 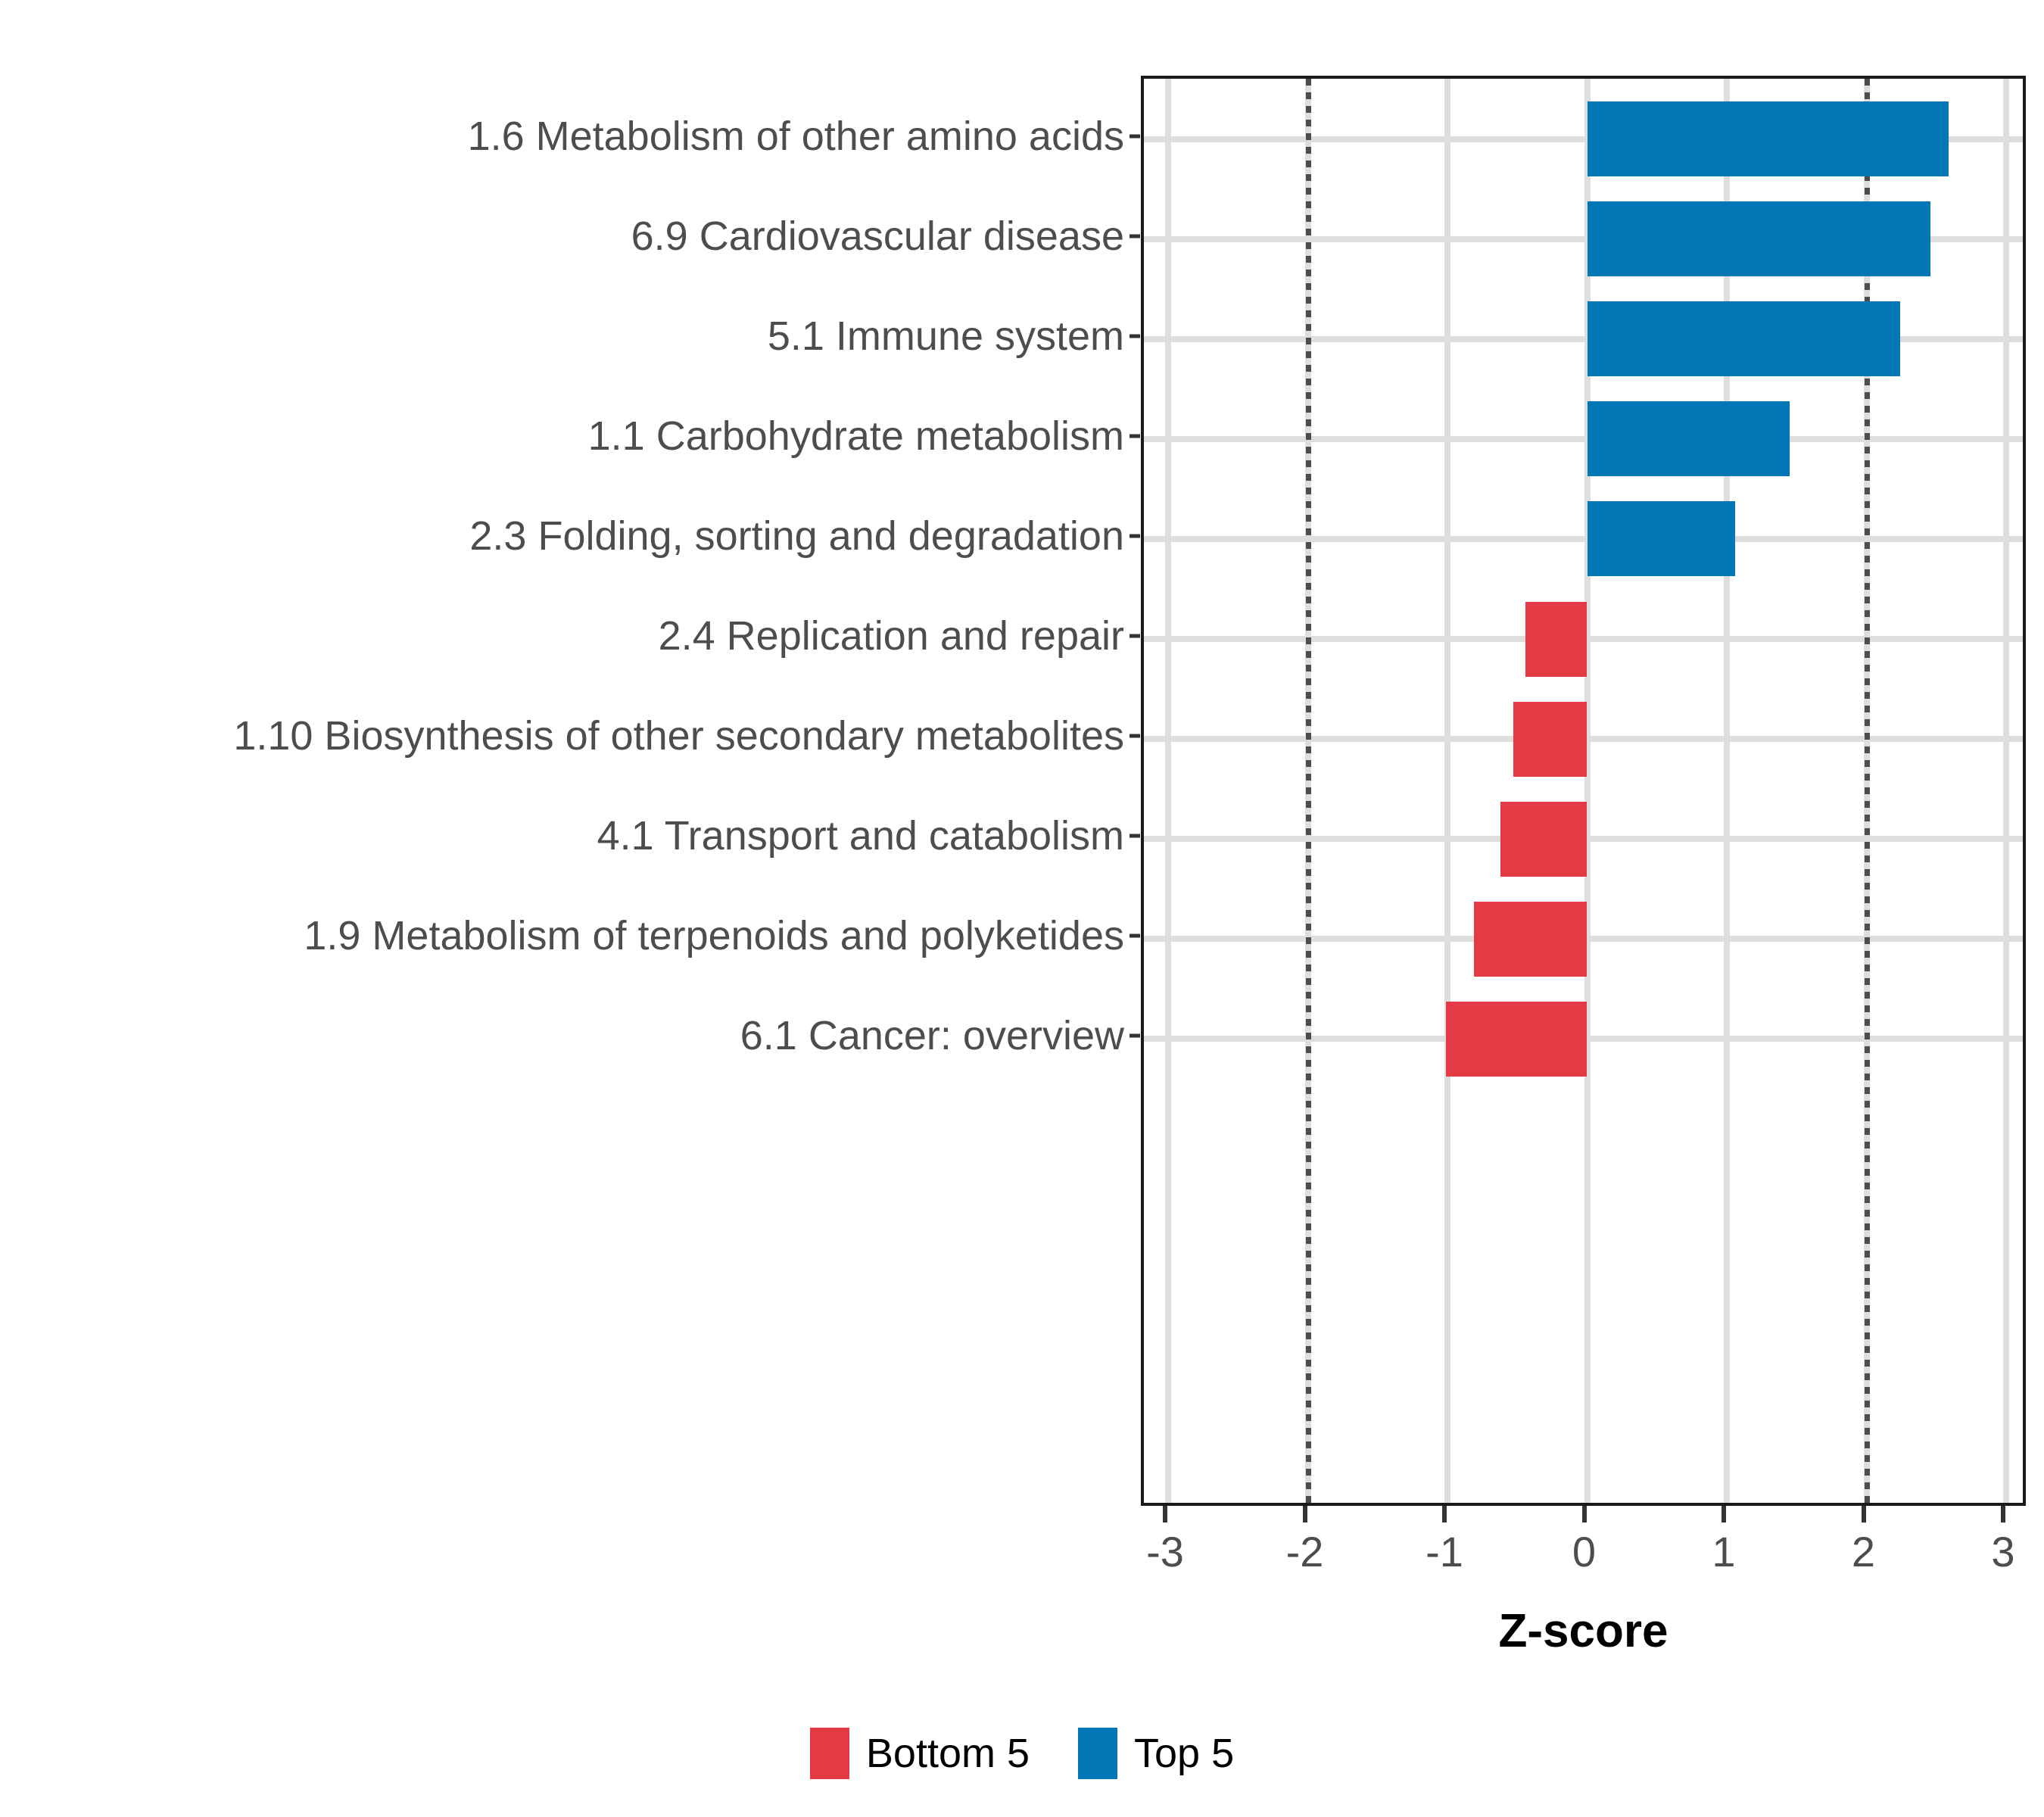 What do you see at coordinates (1304, 1551) in the screenshot?
I see `x-axis-tick-label: -2` at bounding box center [1304, 1551].